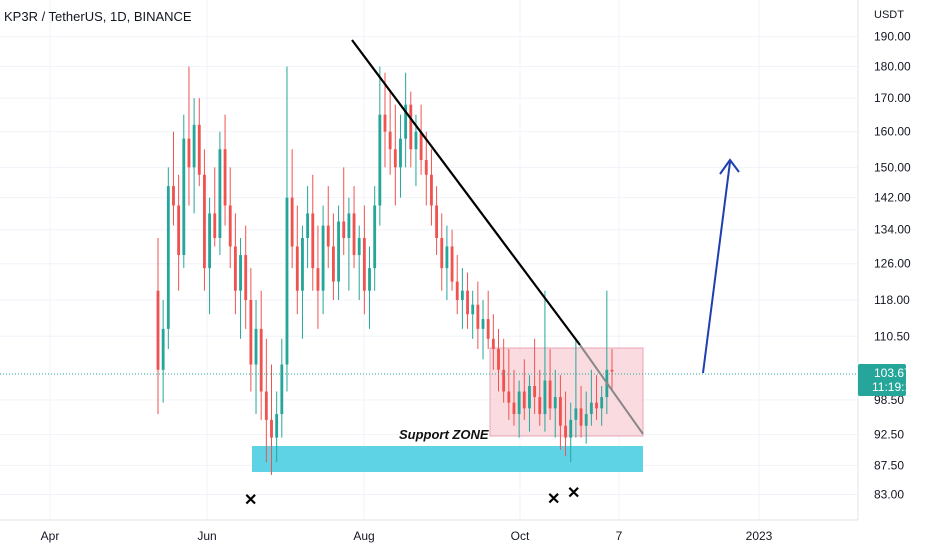  Describe the element at coordinates (889, 15) in the screenshot. I see `price-axis-unit: USDT` at that location.